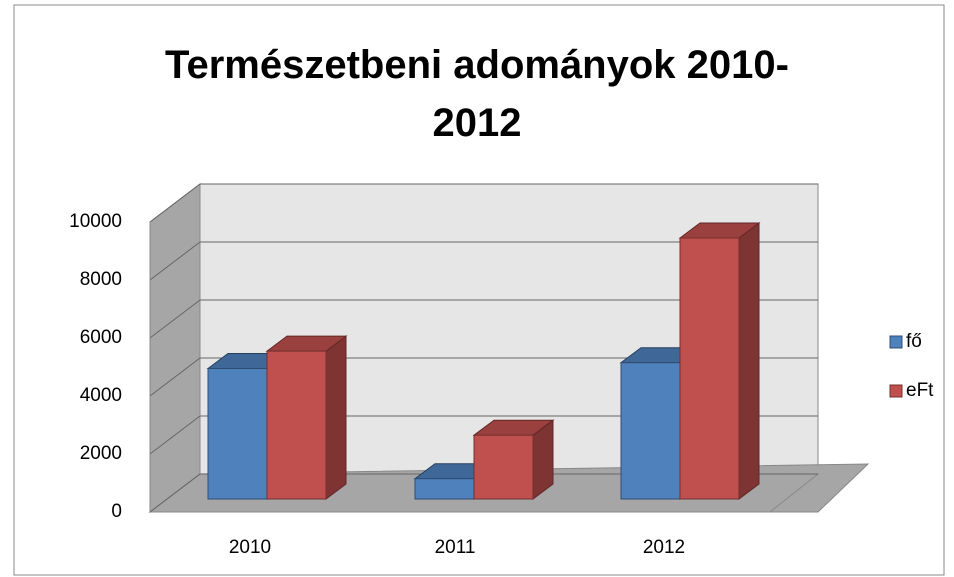 The width and height of the screenshot is (954, 577). What do you see at coordinates (101, 279) in the screenshot?
I see `y-tick-label: 8000` at bounding box center [101, 279].